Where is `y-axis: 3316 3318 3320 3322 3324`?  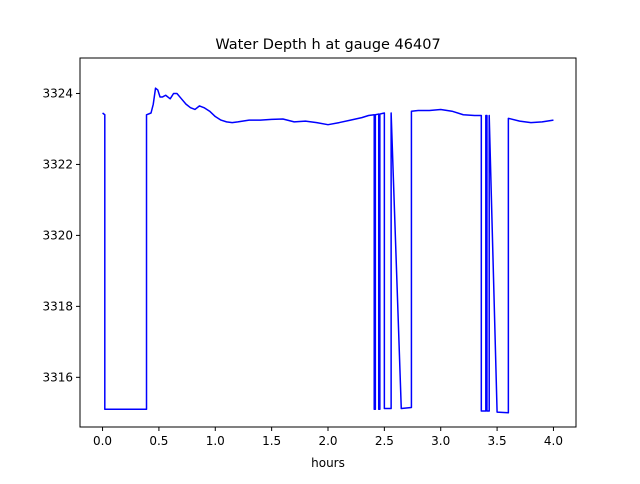 y-axis: 3316 3318 3320 3322 3324 is located at coordinates (61, 235).